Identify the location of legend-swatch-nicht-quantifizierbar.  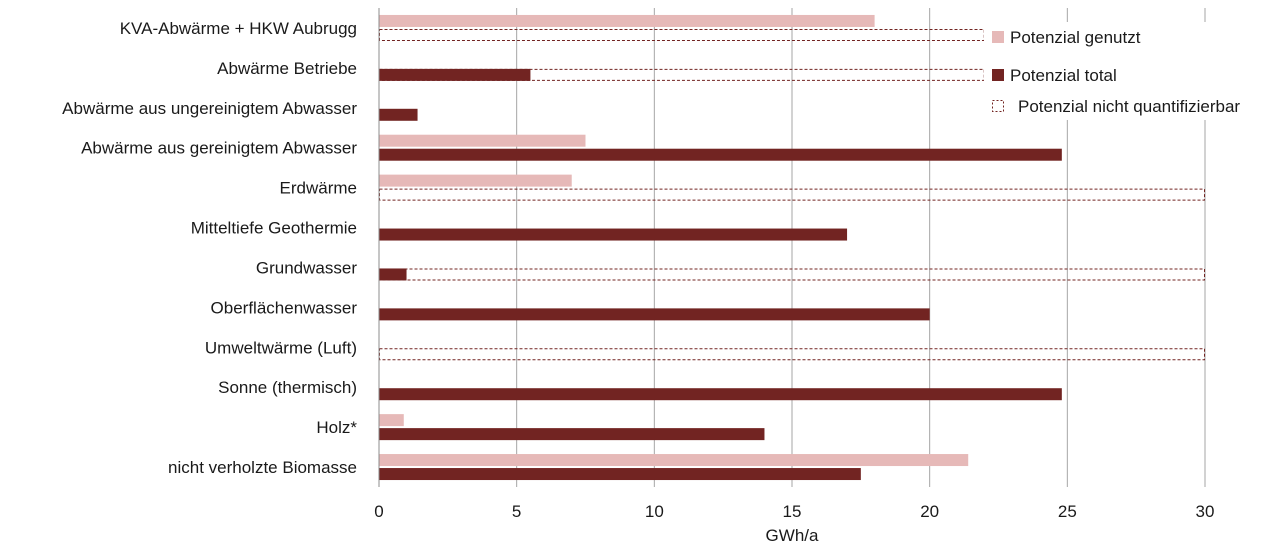
(998, 106).